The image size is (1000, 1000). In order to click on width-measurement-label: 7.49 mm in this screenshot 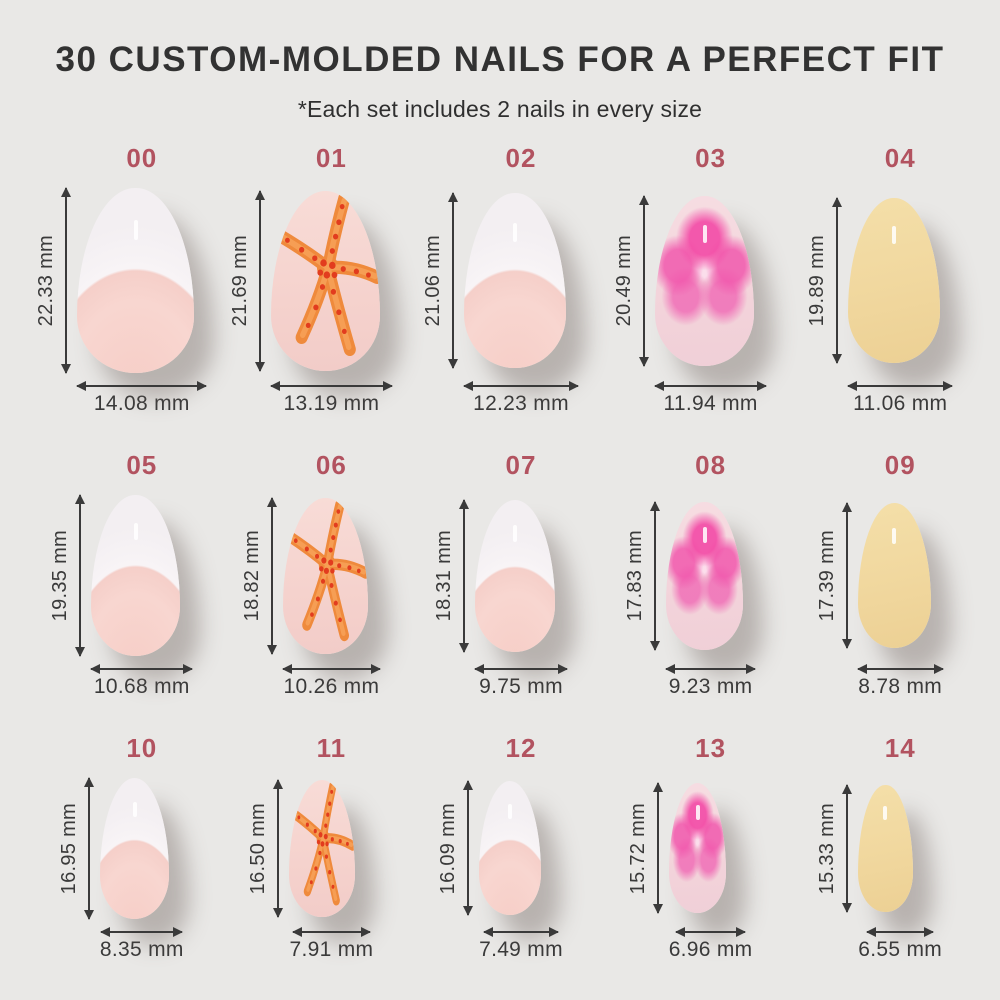, I will do `click(521, 949)`.